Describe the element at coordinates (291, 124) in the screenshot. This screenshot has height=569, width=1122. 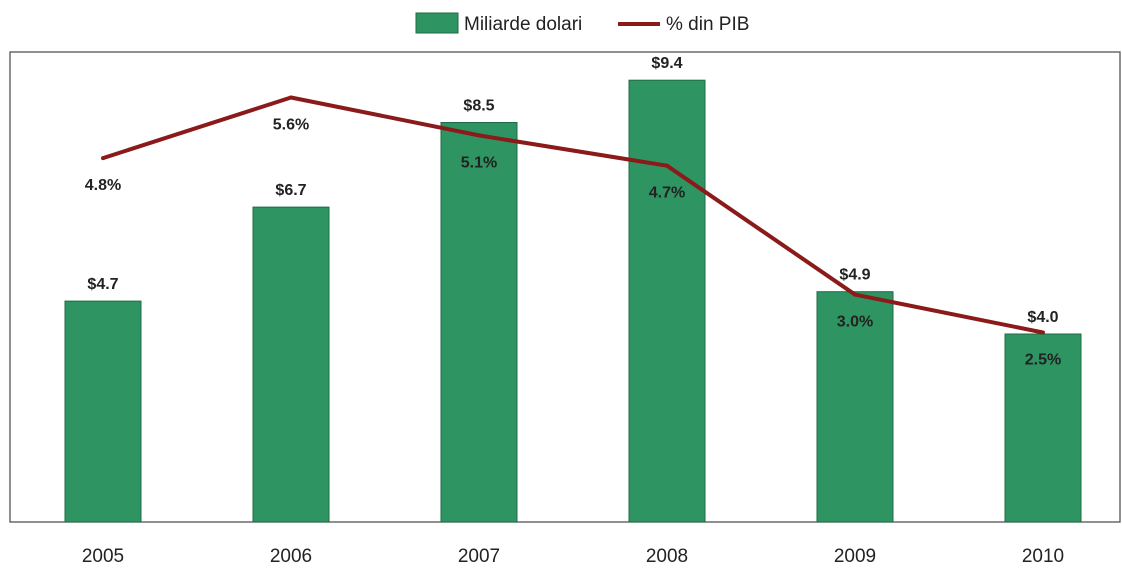
I see `line-value-label-2006: 5.6%` at that location.